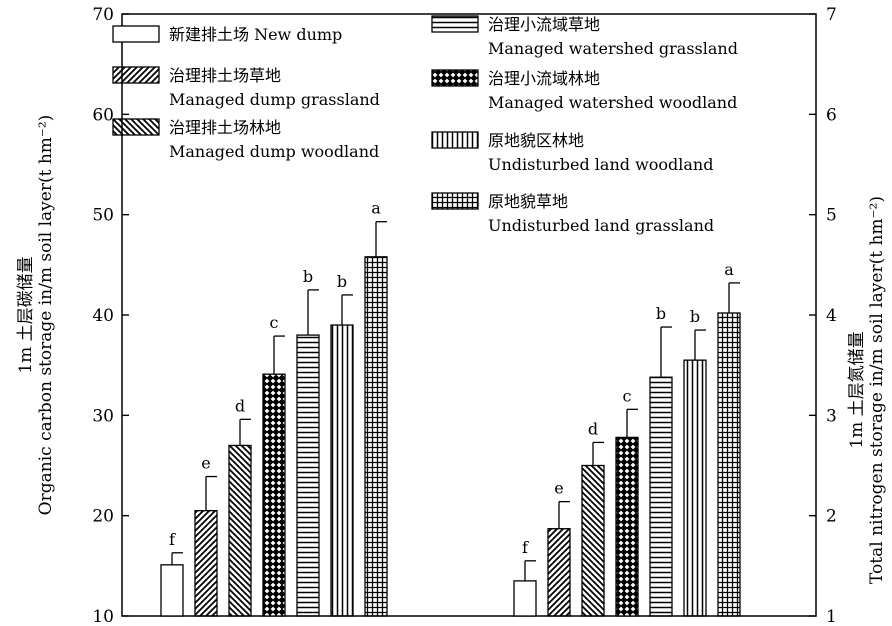 This screenshot has width=892, height=626. What do you see at coordinates (103, 15) in the screenshot?
I see `left-tick-label: 70` at bounding box center [103, 15].